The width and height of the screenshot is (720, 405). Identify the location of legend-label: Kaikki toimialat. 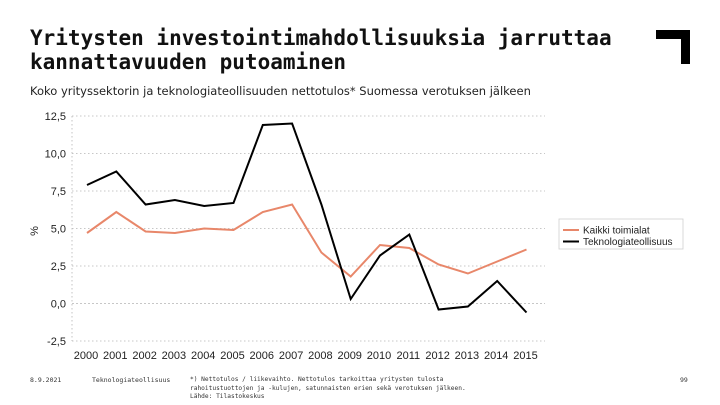
(616, 231).